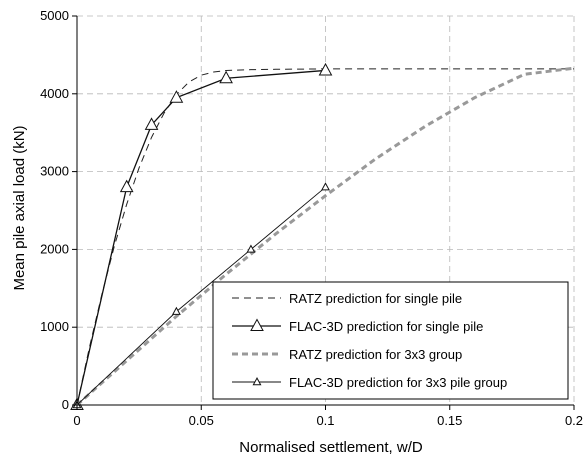 This screenshot has width=587, height=467. Describe the element at coordinates (54, 171) in the screenshot. I see `y-tick-label: 3000` at that location.